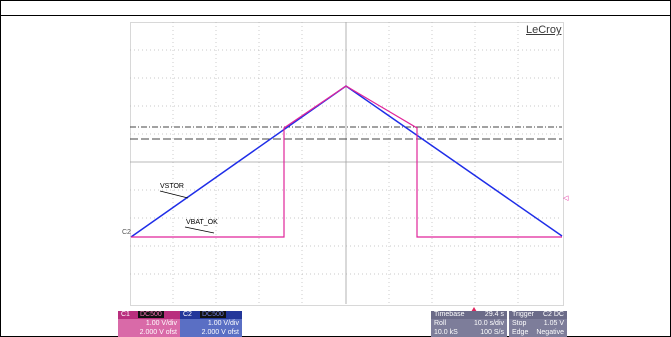 The width and height of the screenshot is (671, 337). Describe the element at coordinates (158, 332) in the screenshot. I see `c1-offset: 2.000 V ofst` at that location.